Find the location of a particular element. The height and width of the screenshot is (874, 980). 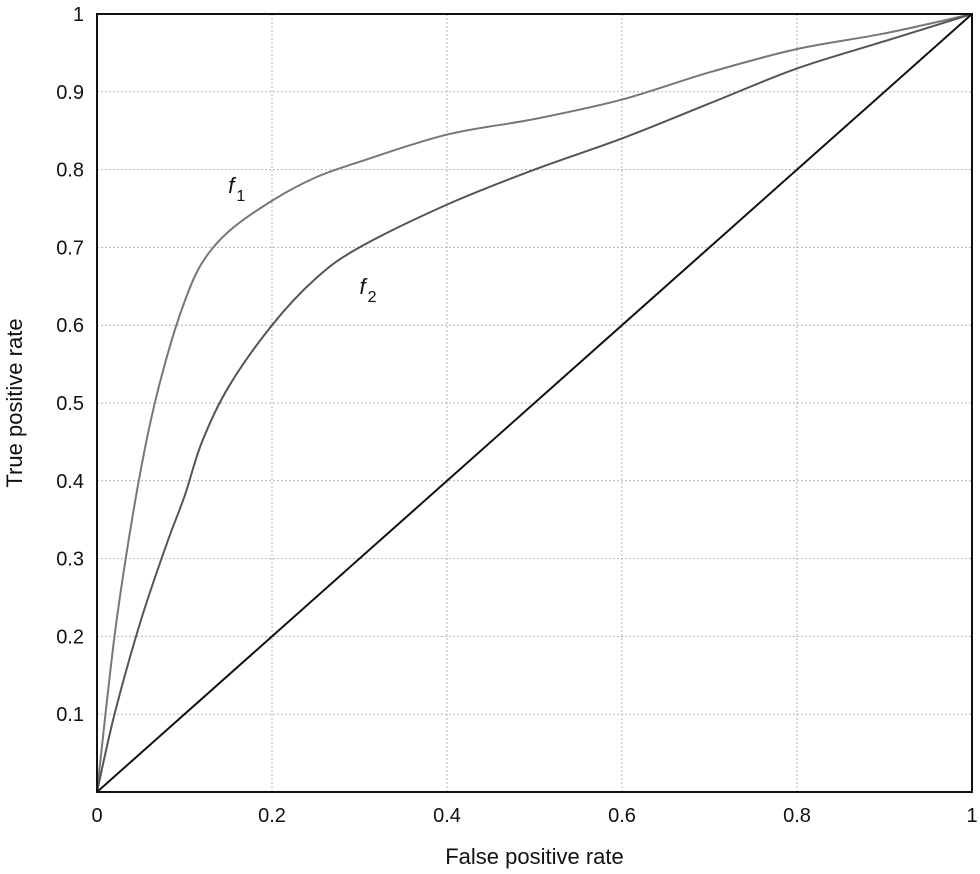

x-tick-label: 0.2 is located at coordinates (272, 816).